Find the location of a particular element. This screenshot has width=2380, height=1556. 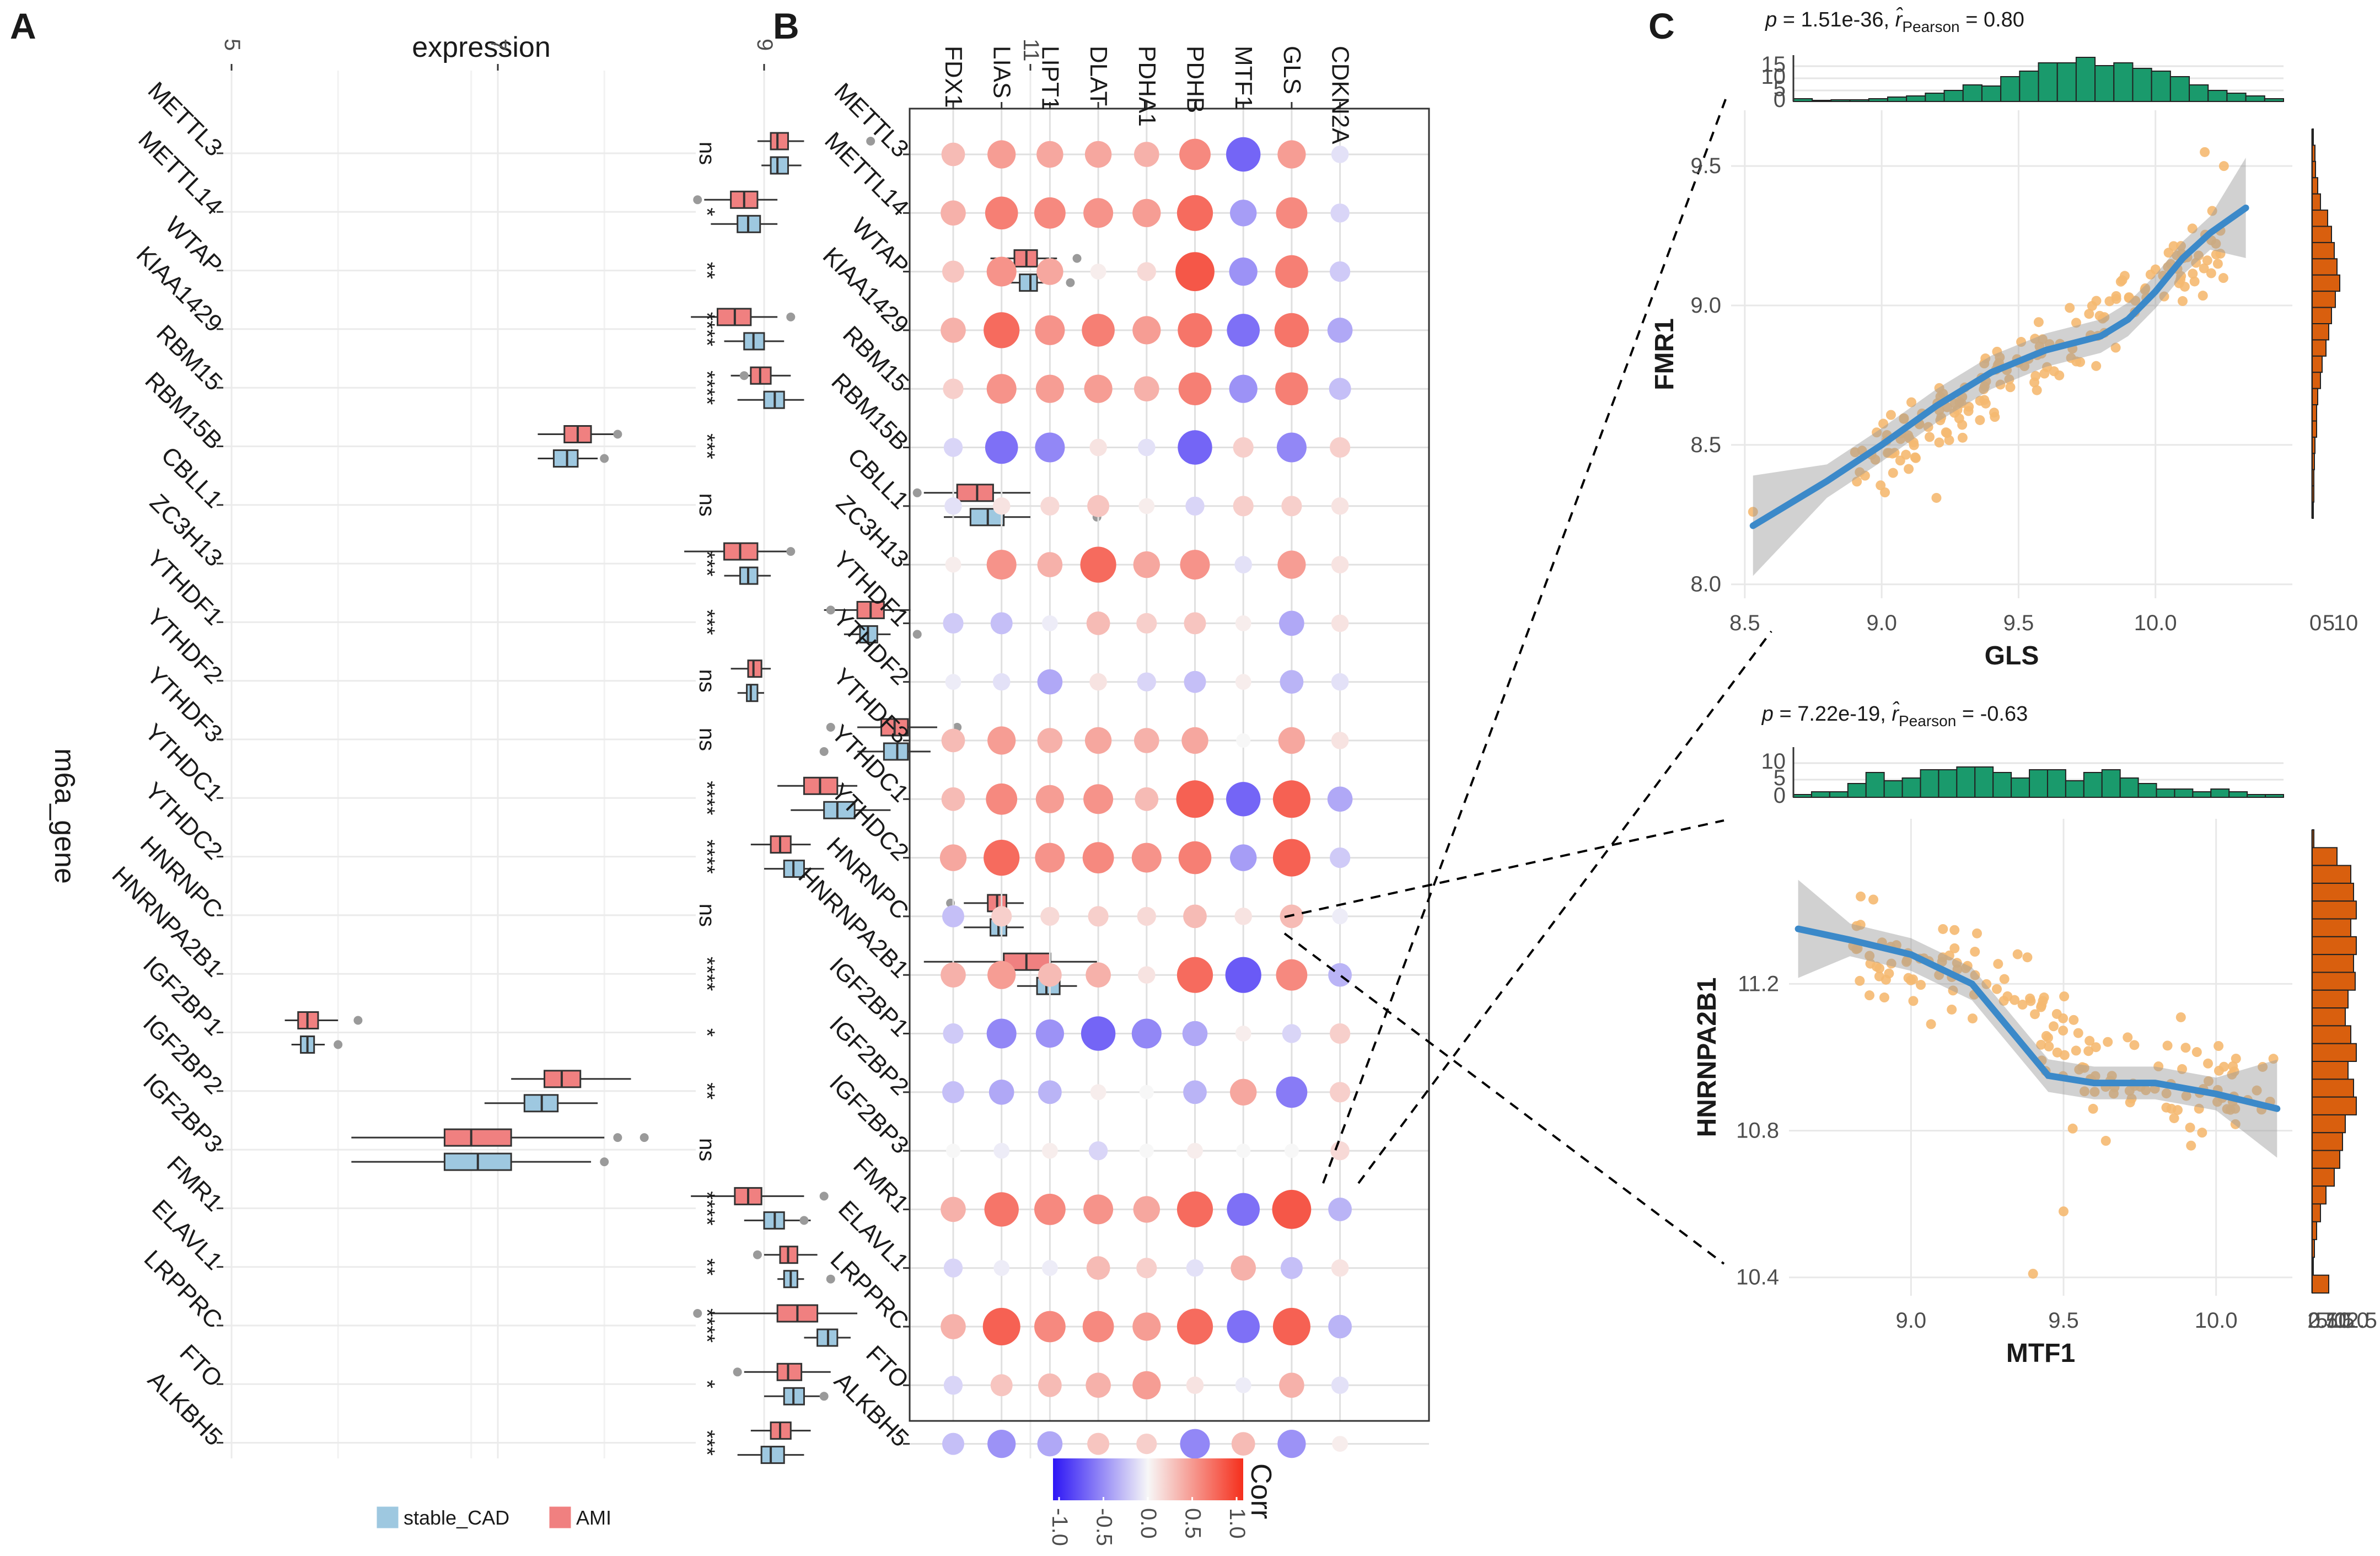

corr-cell-fto-pdhb is located at coordinates (1195, 1385).